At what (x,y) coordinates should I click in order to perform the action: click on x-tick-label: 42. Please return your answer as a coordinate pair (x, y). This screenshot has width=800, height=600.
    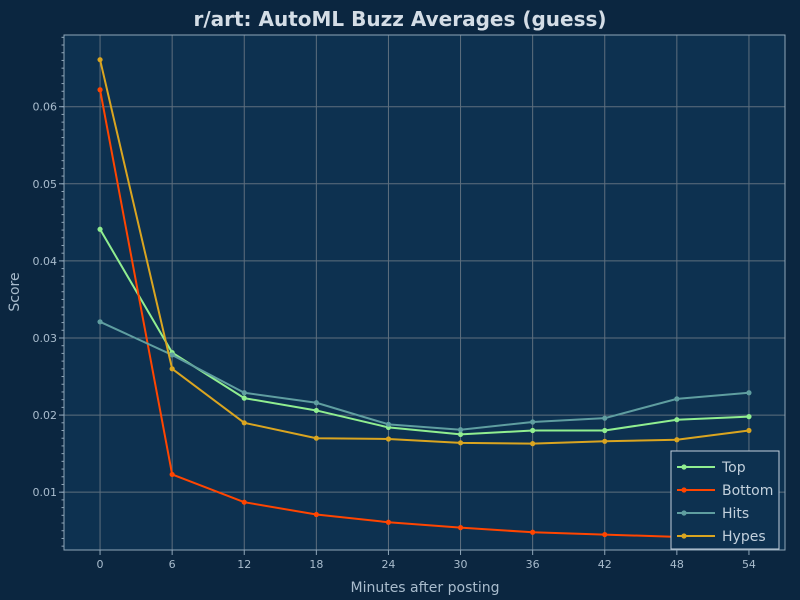
    Looking at the image, I should click on (605, 564).